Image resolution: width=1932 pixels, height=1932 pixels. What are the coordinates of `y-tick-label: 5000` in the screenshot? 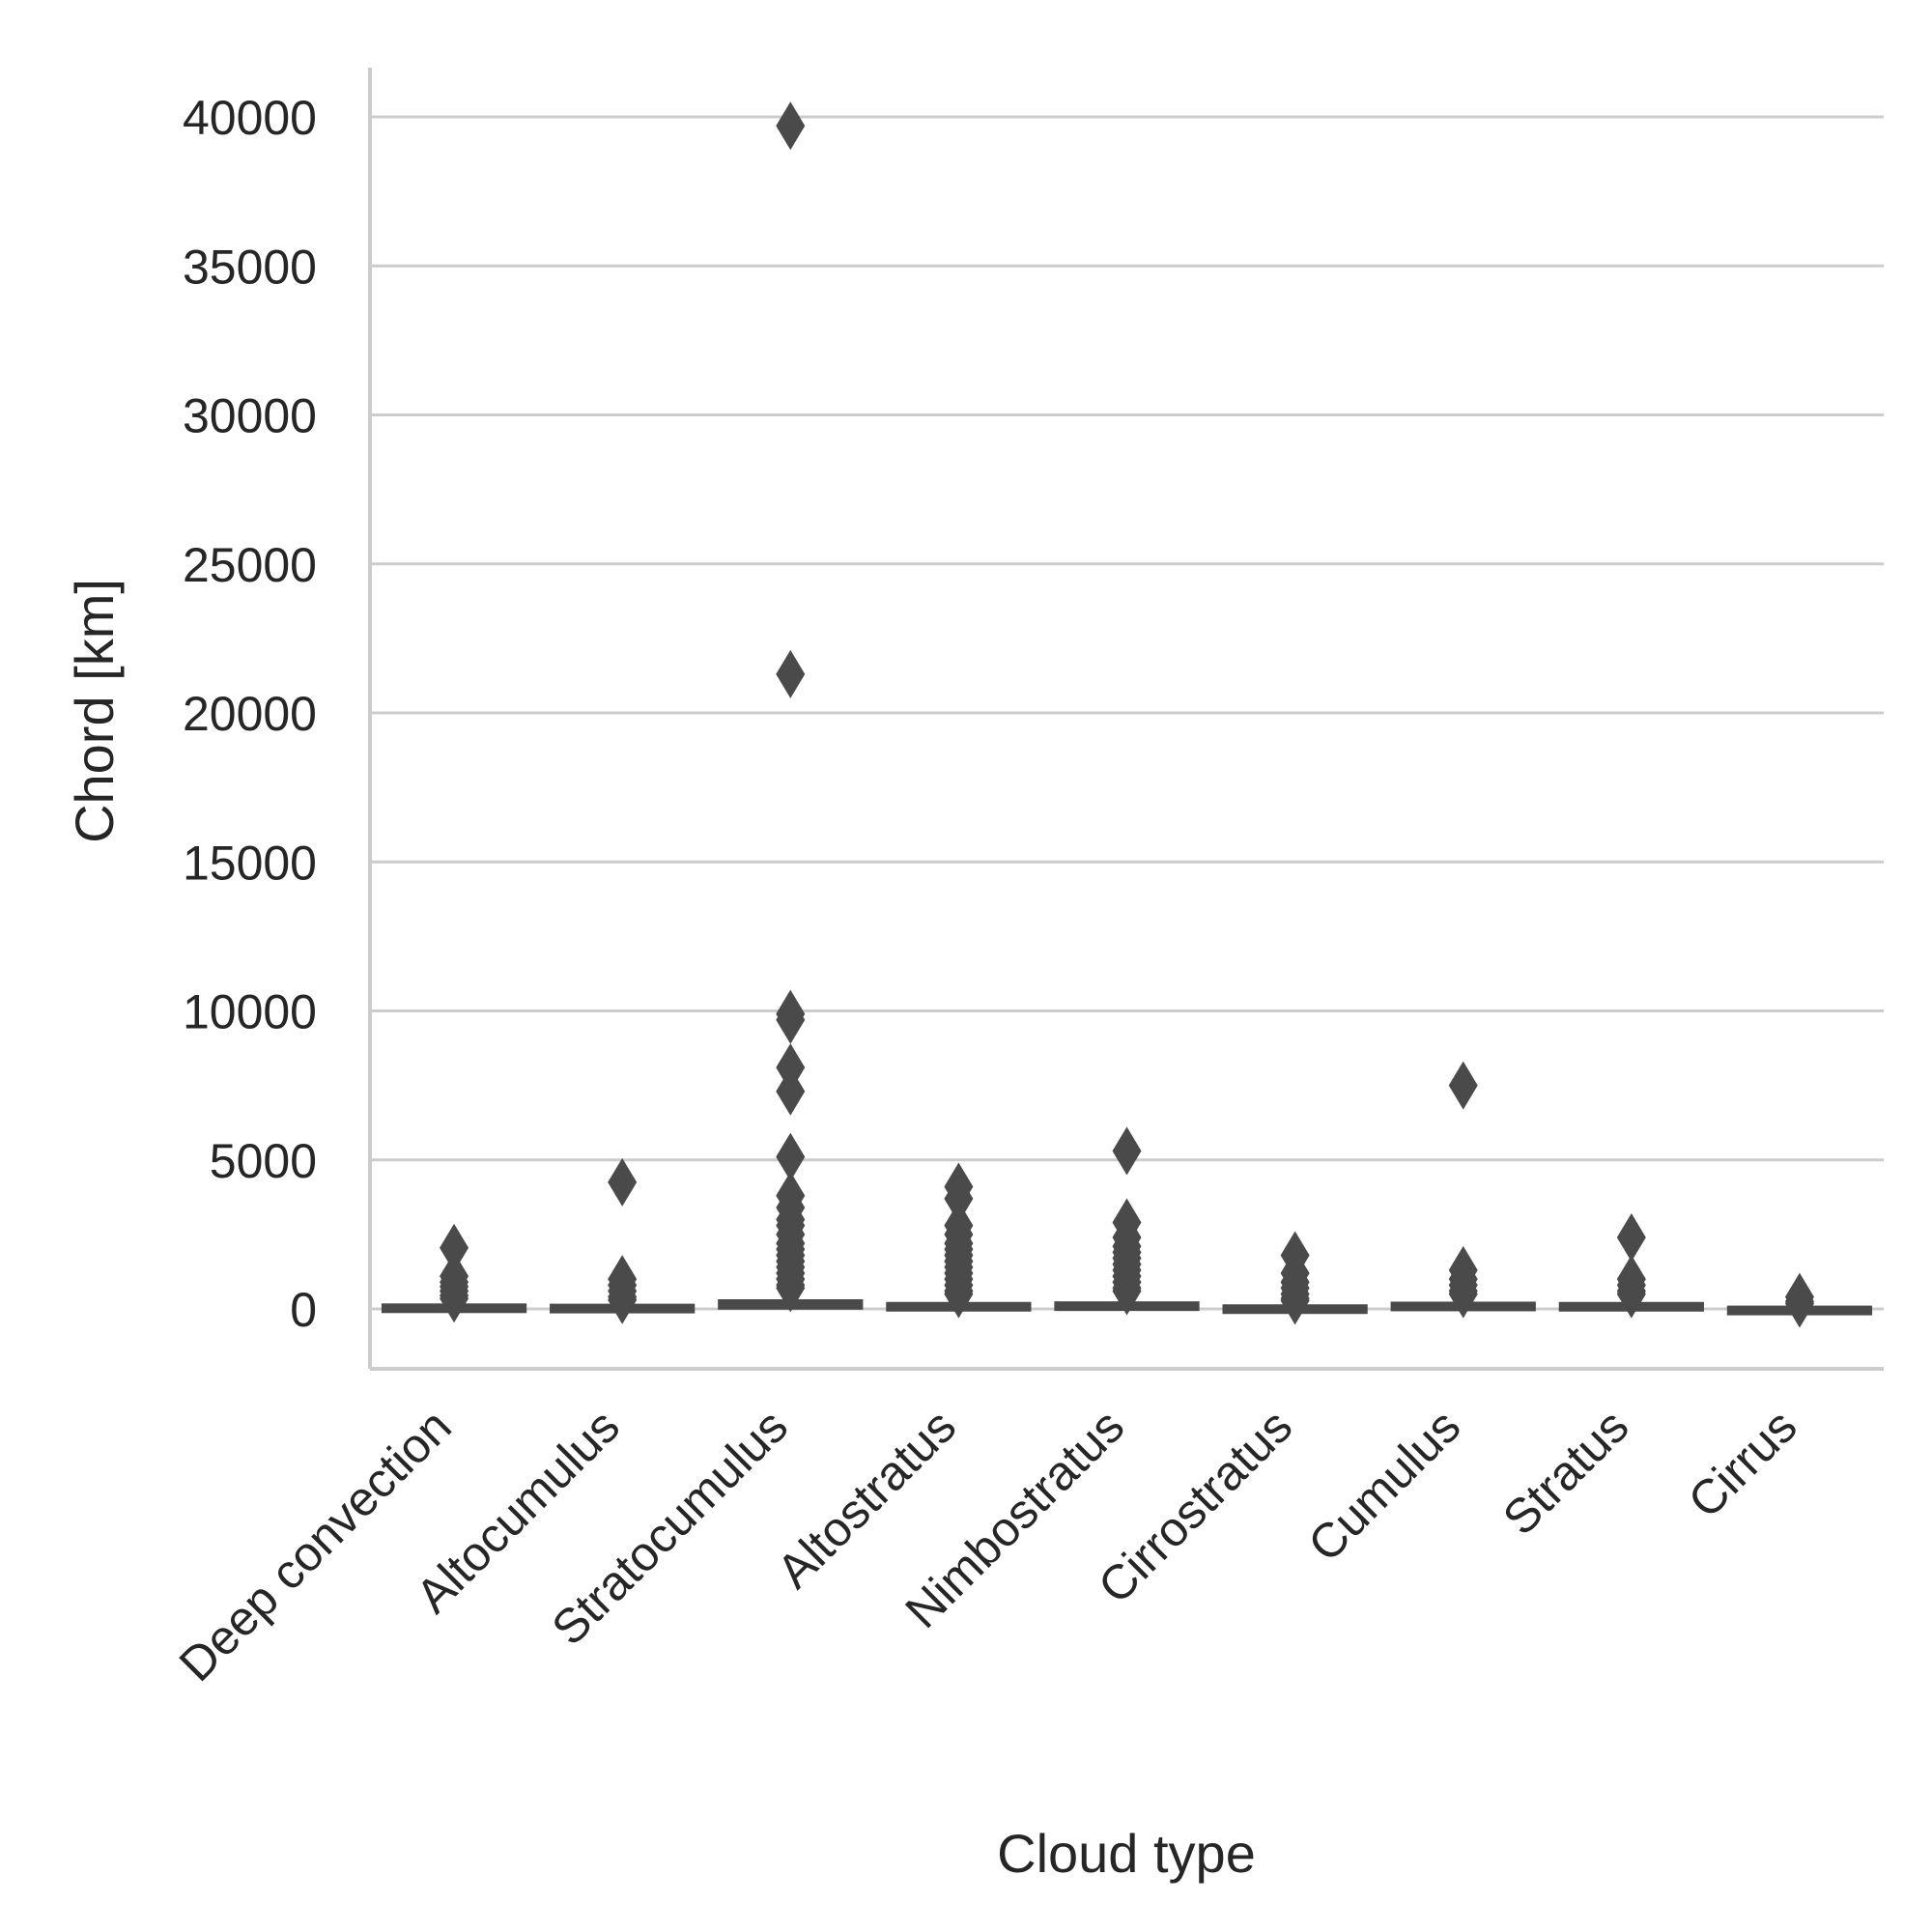 It's located at (263, 1161).